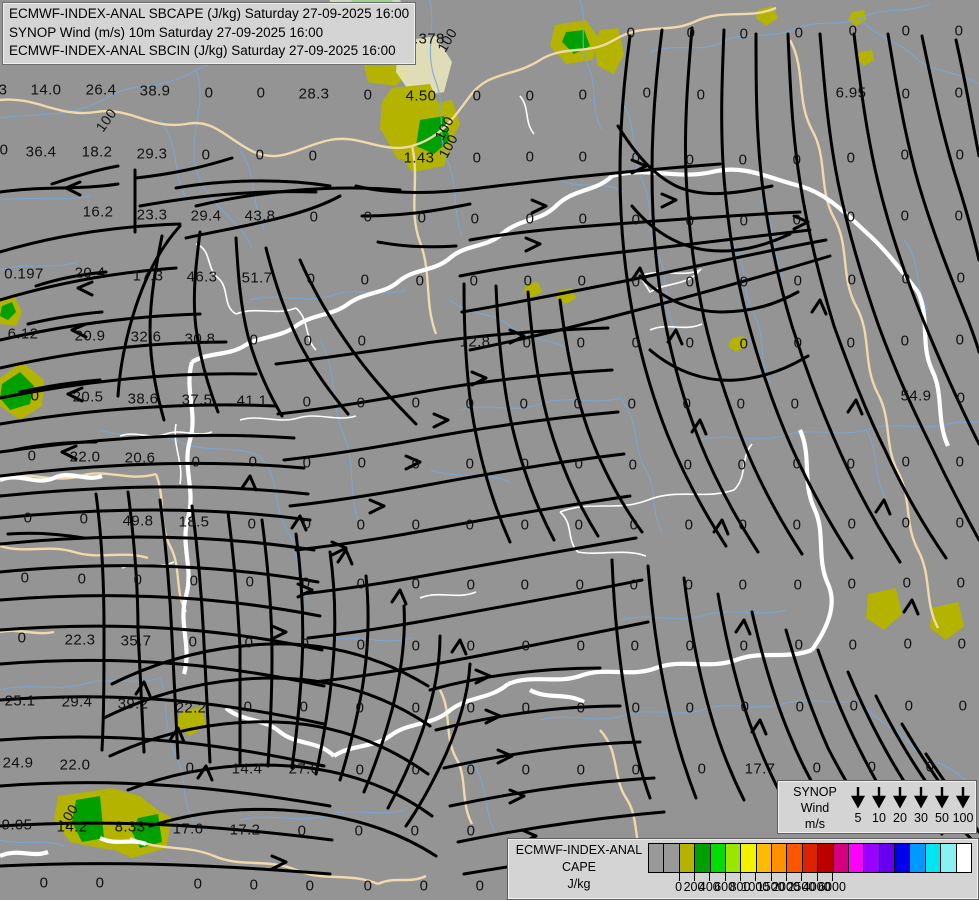 The image size is (979, 900). What do you see at coordinates (191, 708) in the screenshot?
I see `station-value: 22.2` at bounding box center [191, 708].